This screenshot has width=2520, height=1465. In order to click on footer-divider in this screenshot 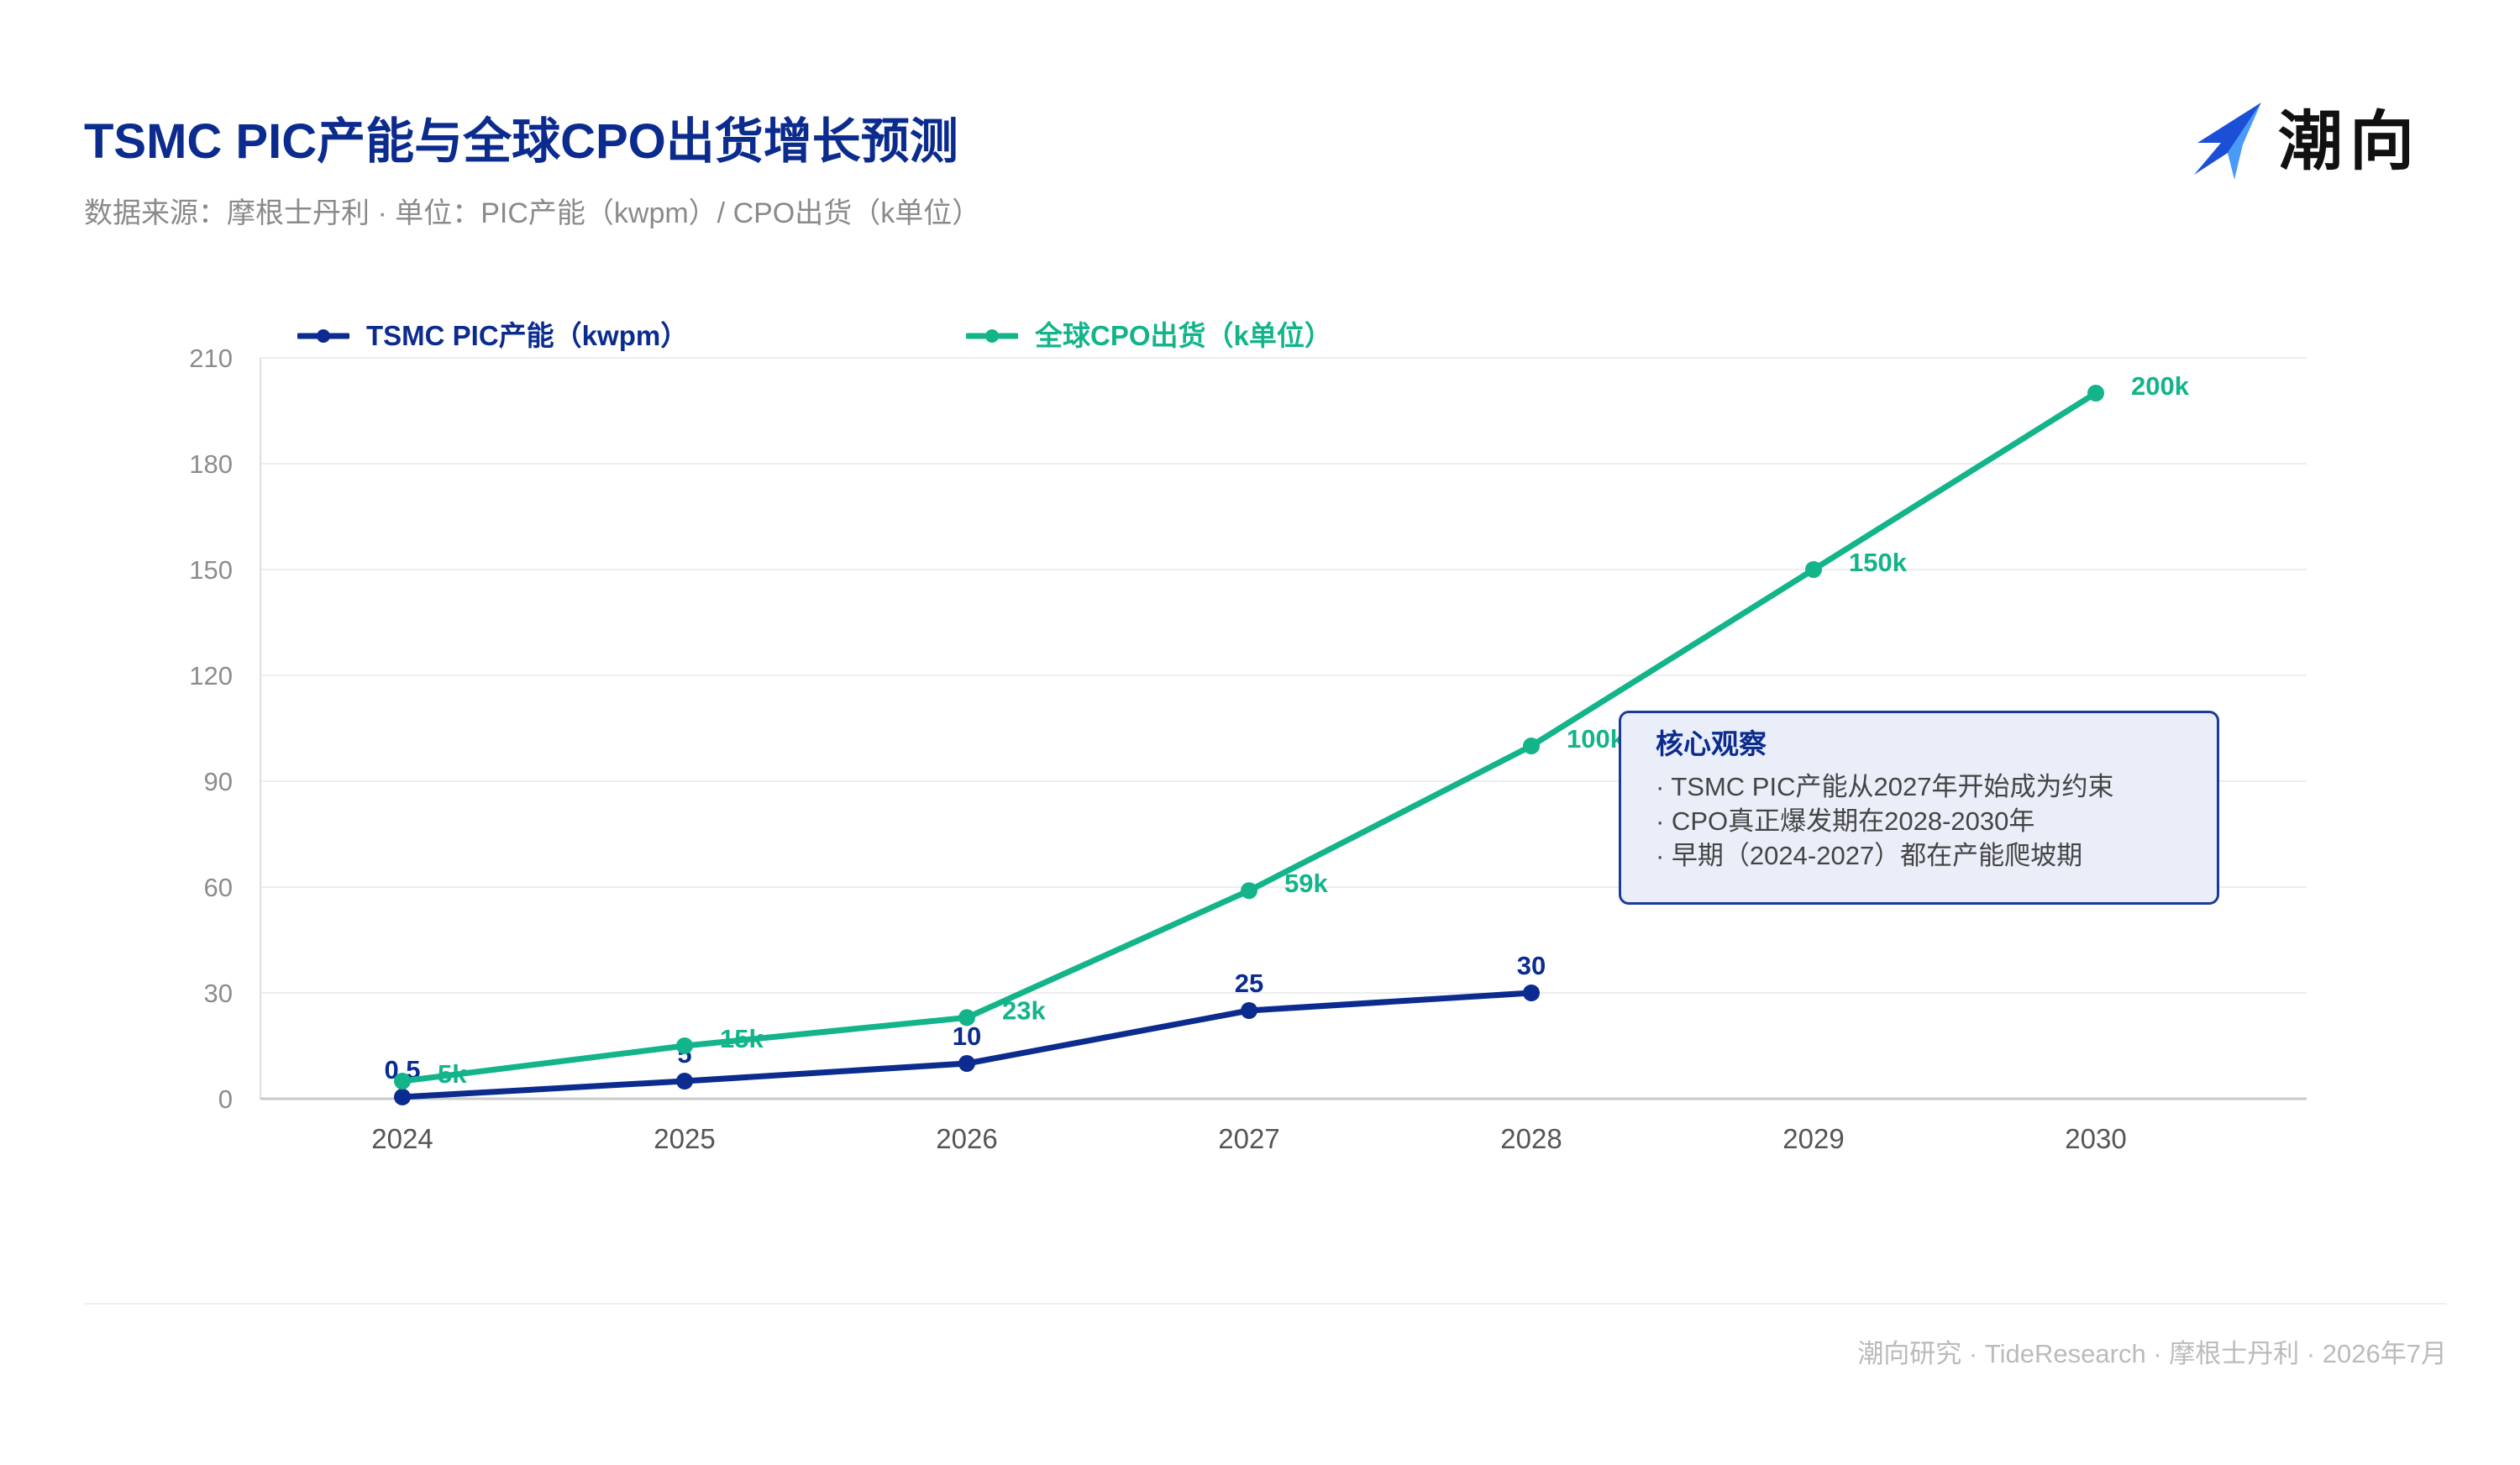, I will do `click(1265, 1304)`.